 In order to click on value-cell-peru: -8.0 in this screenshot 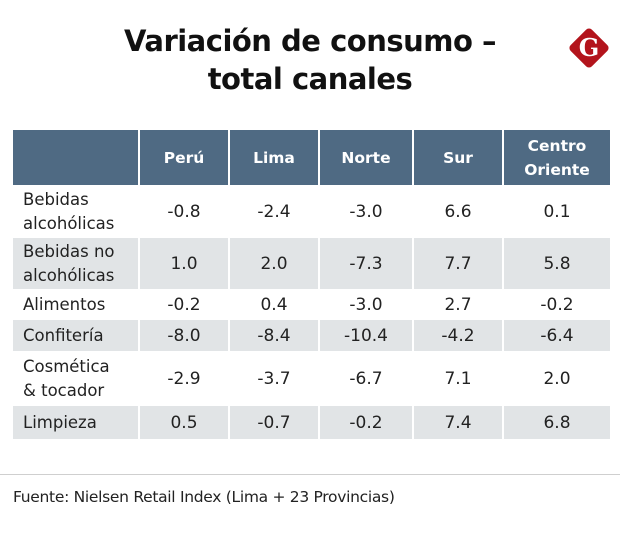, I will do `click(184, 335)`.